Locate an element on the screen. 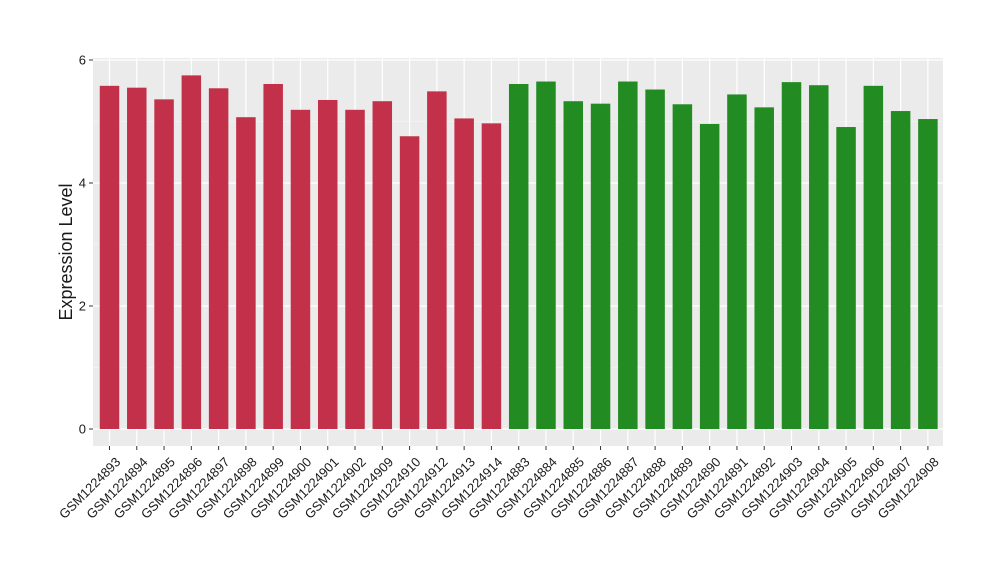 This screenshot has height=580, width=1000. bar-GSM1224900 is located at coordinates (300, 269).